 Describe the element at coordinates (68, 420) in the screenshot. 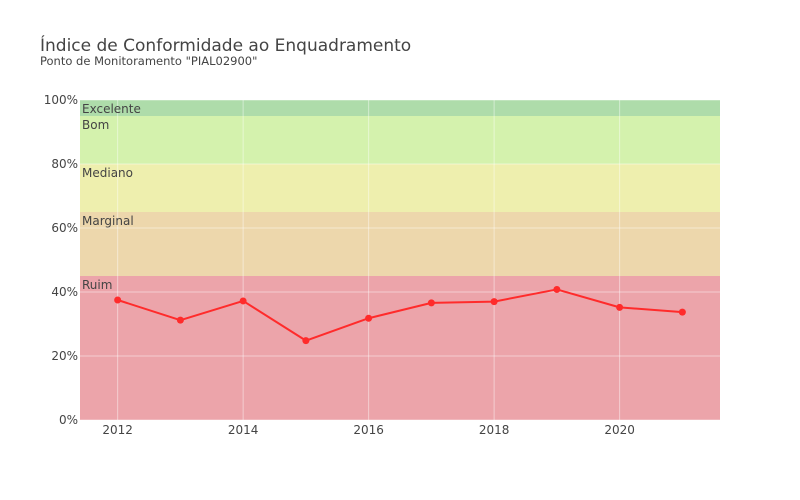

I see `y-tick-label: 0%` at that location.